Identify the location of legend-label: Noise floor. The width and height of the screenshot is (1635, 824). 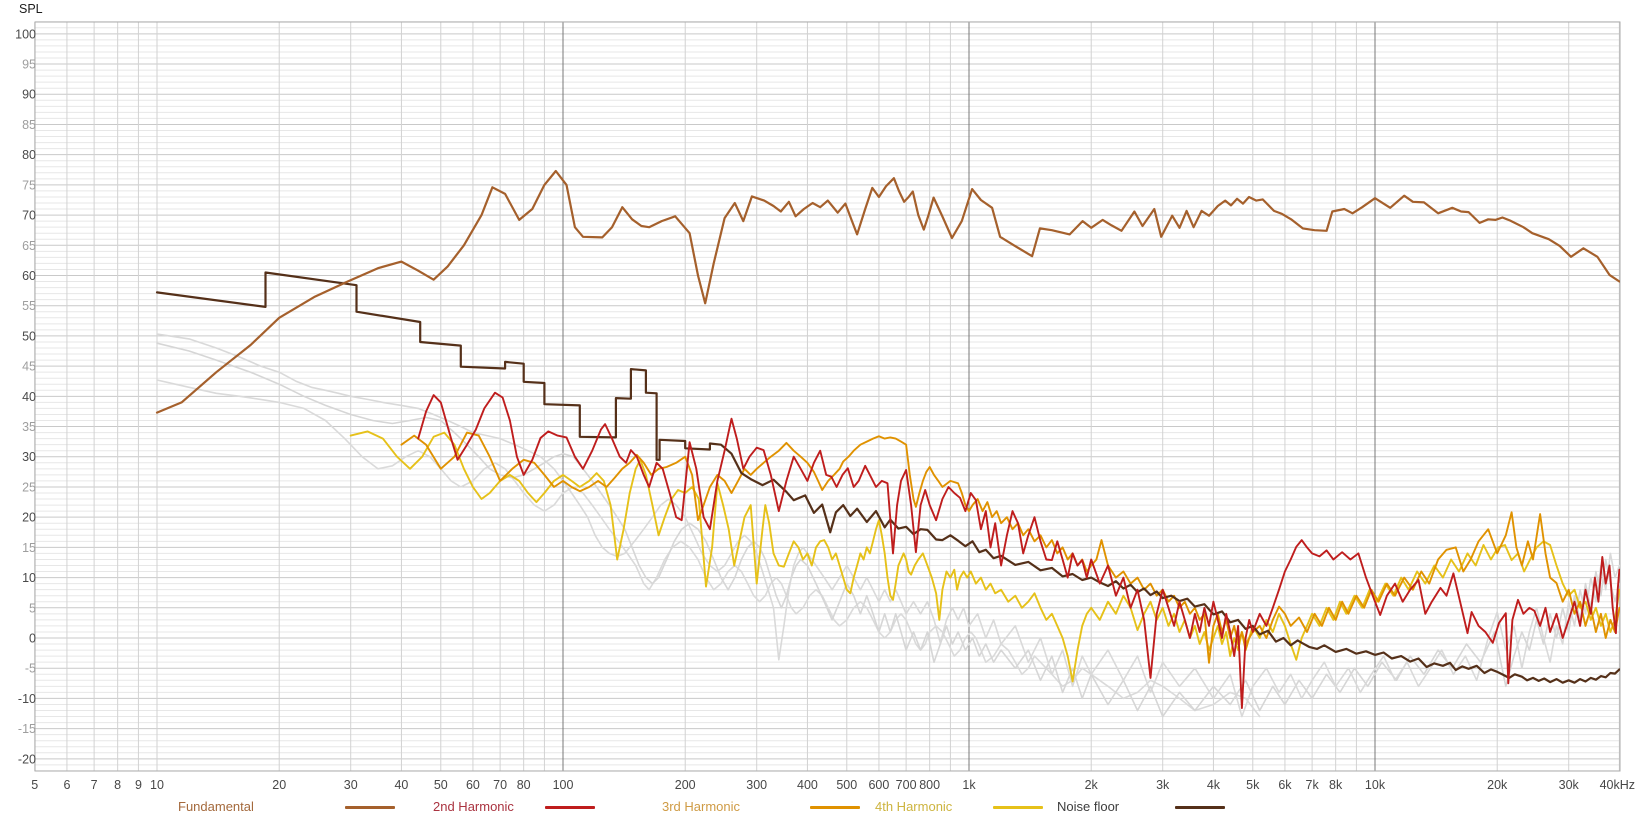
(1088, 806).